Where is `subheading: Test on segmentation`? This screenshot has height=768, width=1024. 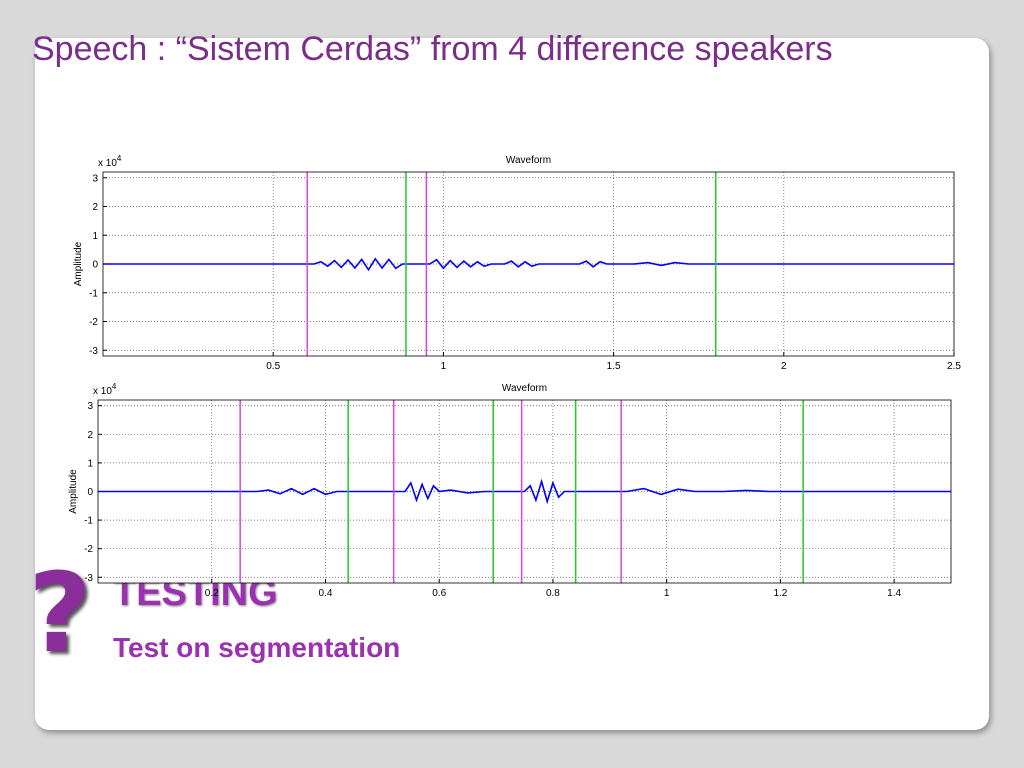
subheading: Test on segmentation is located at coordinates (257, 647).